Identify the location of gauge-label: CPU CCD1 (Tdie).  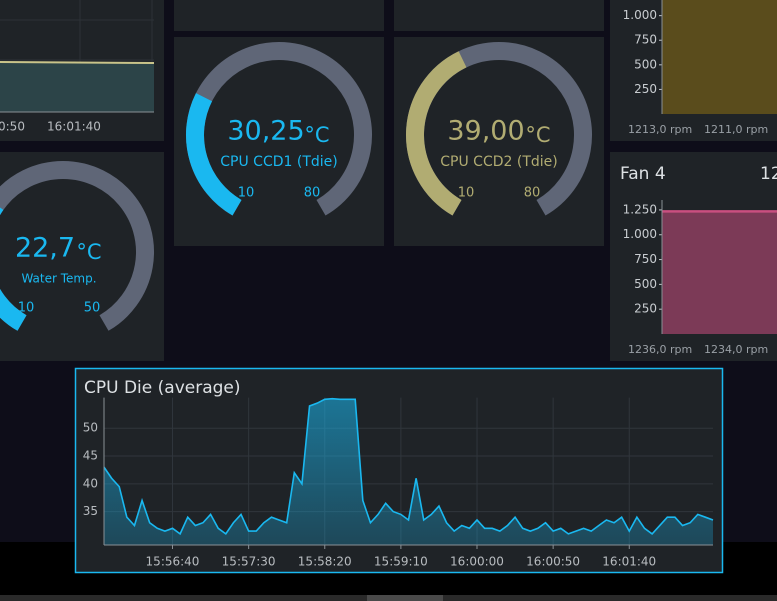
(278, 162).